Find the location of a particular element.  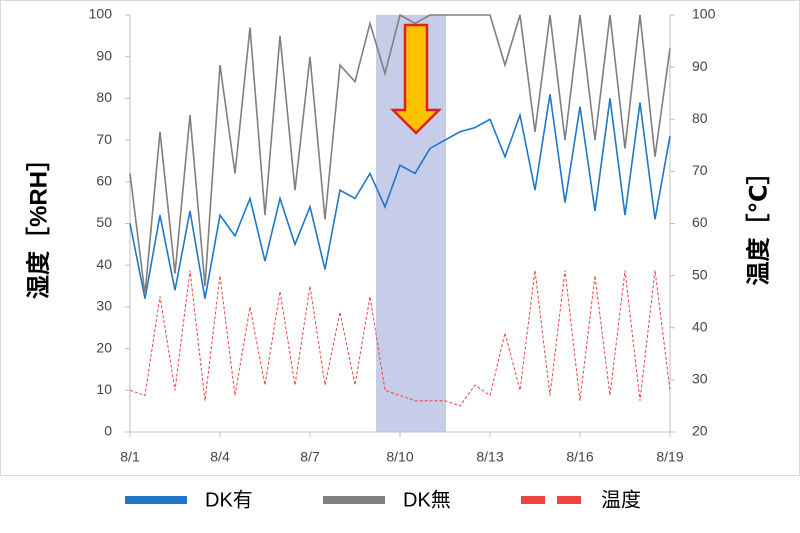

y-axis-title: 湿度［%RH］ is located at coordinates (38, 223).